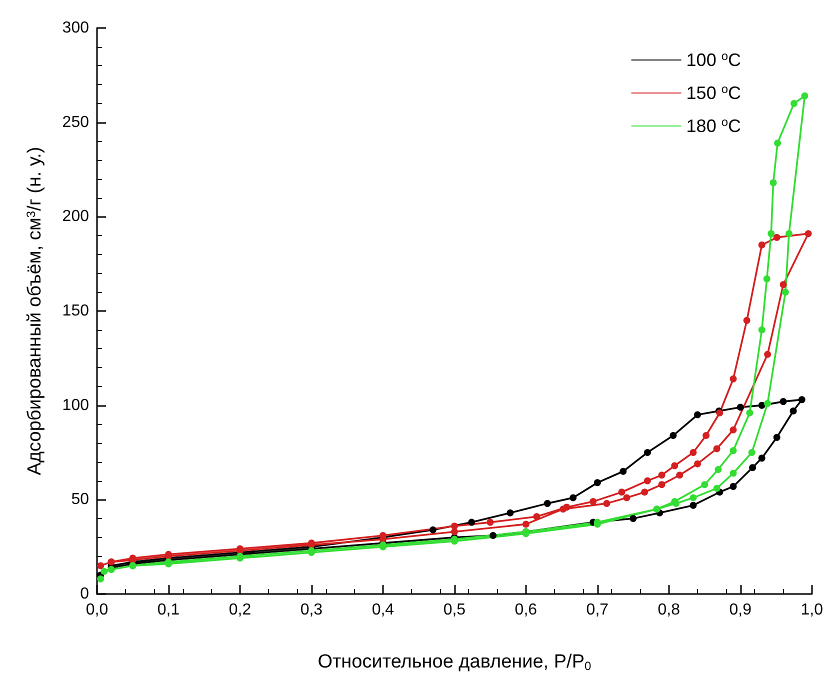  I want to click on y-axis-title: Адсорбированный объём, см3/г (н. у.), so click(35, 311).